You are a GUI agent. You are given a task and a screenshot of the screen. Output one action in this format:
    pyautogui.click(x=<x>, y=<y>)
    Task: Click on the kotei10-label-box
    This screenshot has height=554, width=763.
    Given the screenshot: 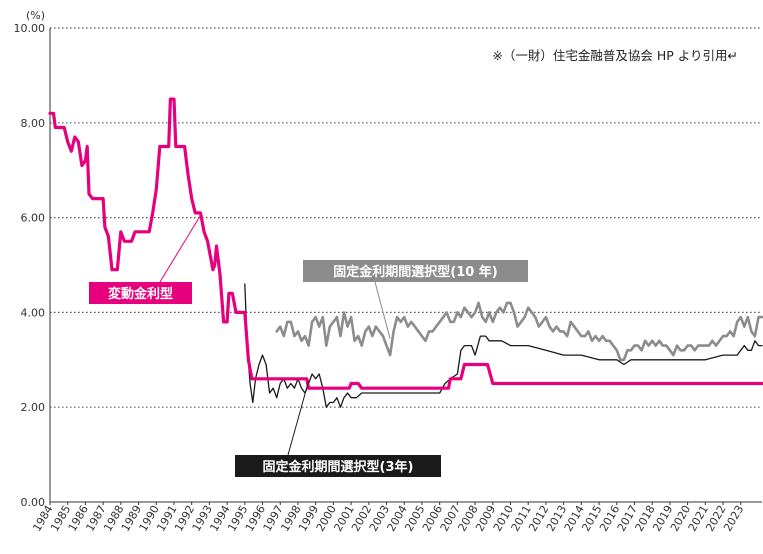 What is the action you would take?
    pyautogui.click(x=415, y=271)
    